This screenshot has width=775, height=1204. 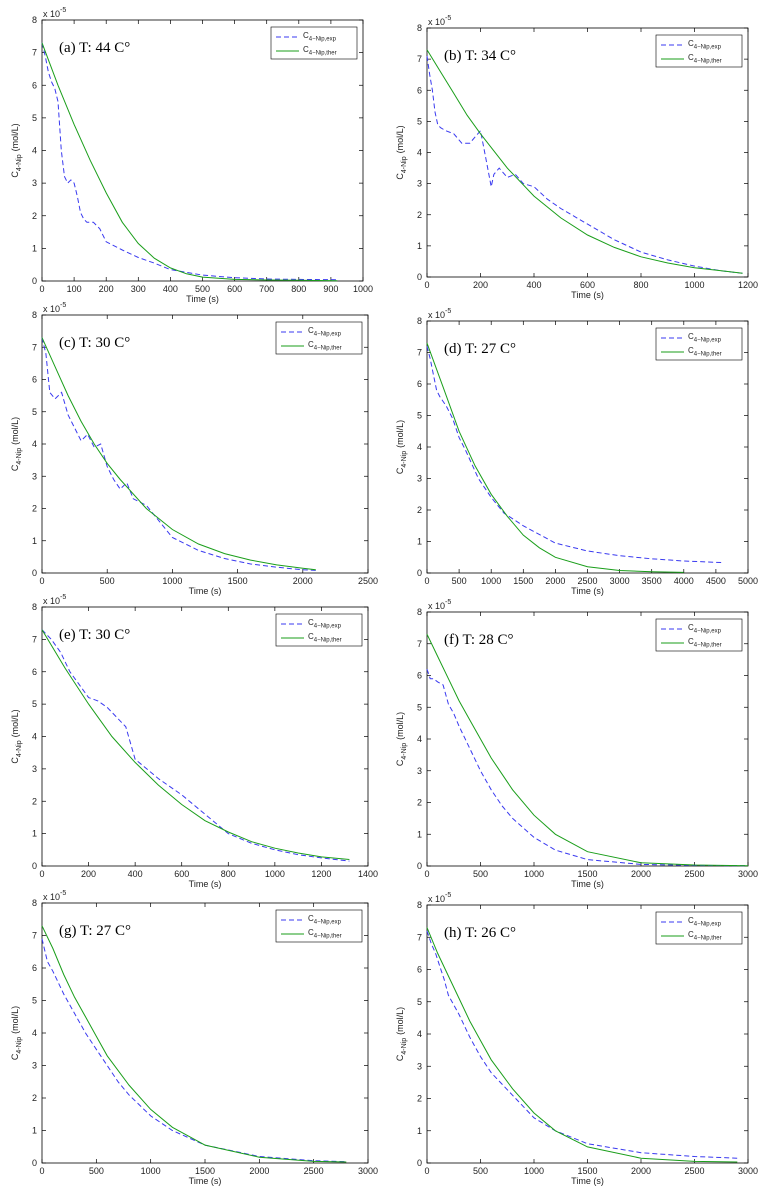 What do you see at coordinates (584, 161) in the screenshot?
I see `series-line-ther` at bounding box center [584, 161].